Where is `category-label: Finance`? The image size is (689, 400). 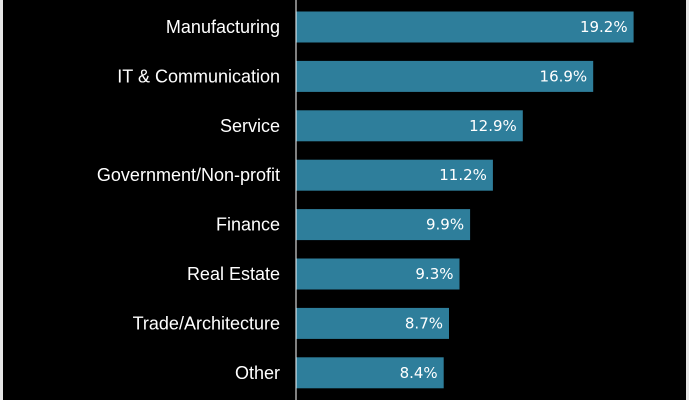 category-label: Finance is located at coordinates (248, 225).